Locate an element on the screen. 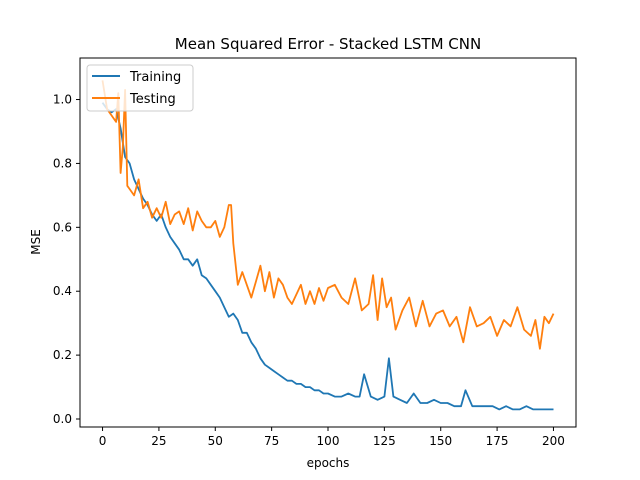  x-axis-label: epochs is located at coordinates (328, 463).